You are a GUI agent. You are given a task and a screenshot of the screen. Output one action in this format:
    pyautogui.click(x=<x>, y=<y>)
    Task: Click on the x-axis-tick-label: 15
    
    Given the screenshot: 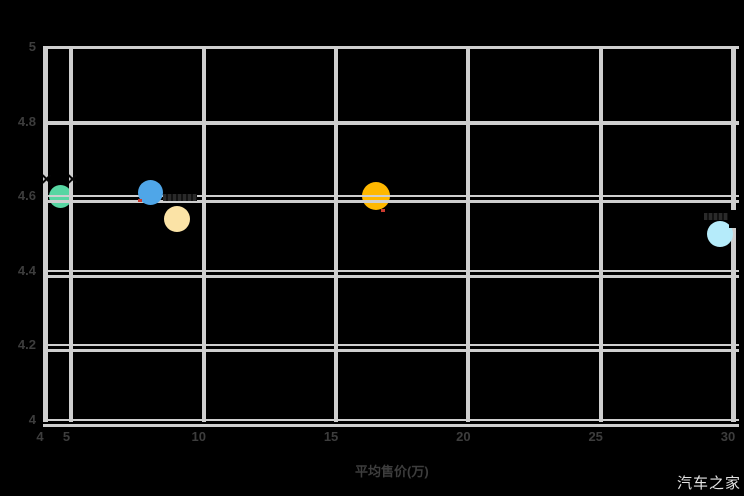 What is the action you would take?
    pyautogui.click(x=331, y=436)
    